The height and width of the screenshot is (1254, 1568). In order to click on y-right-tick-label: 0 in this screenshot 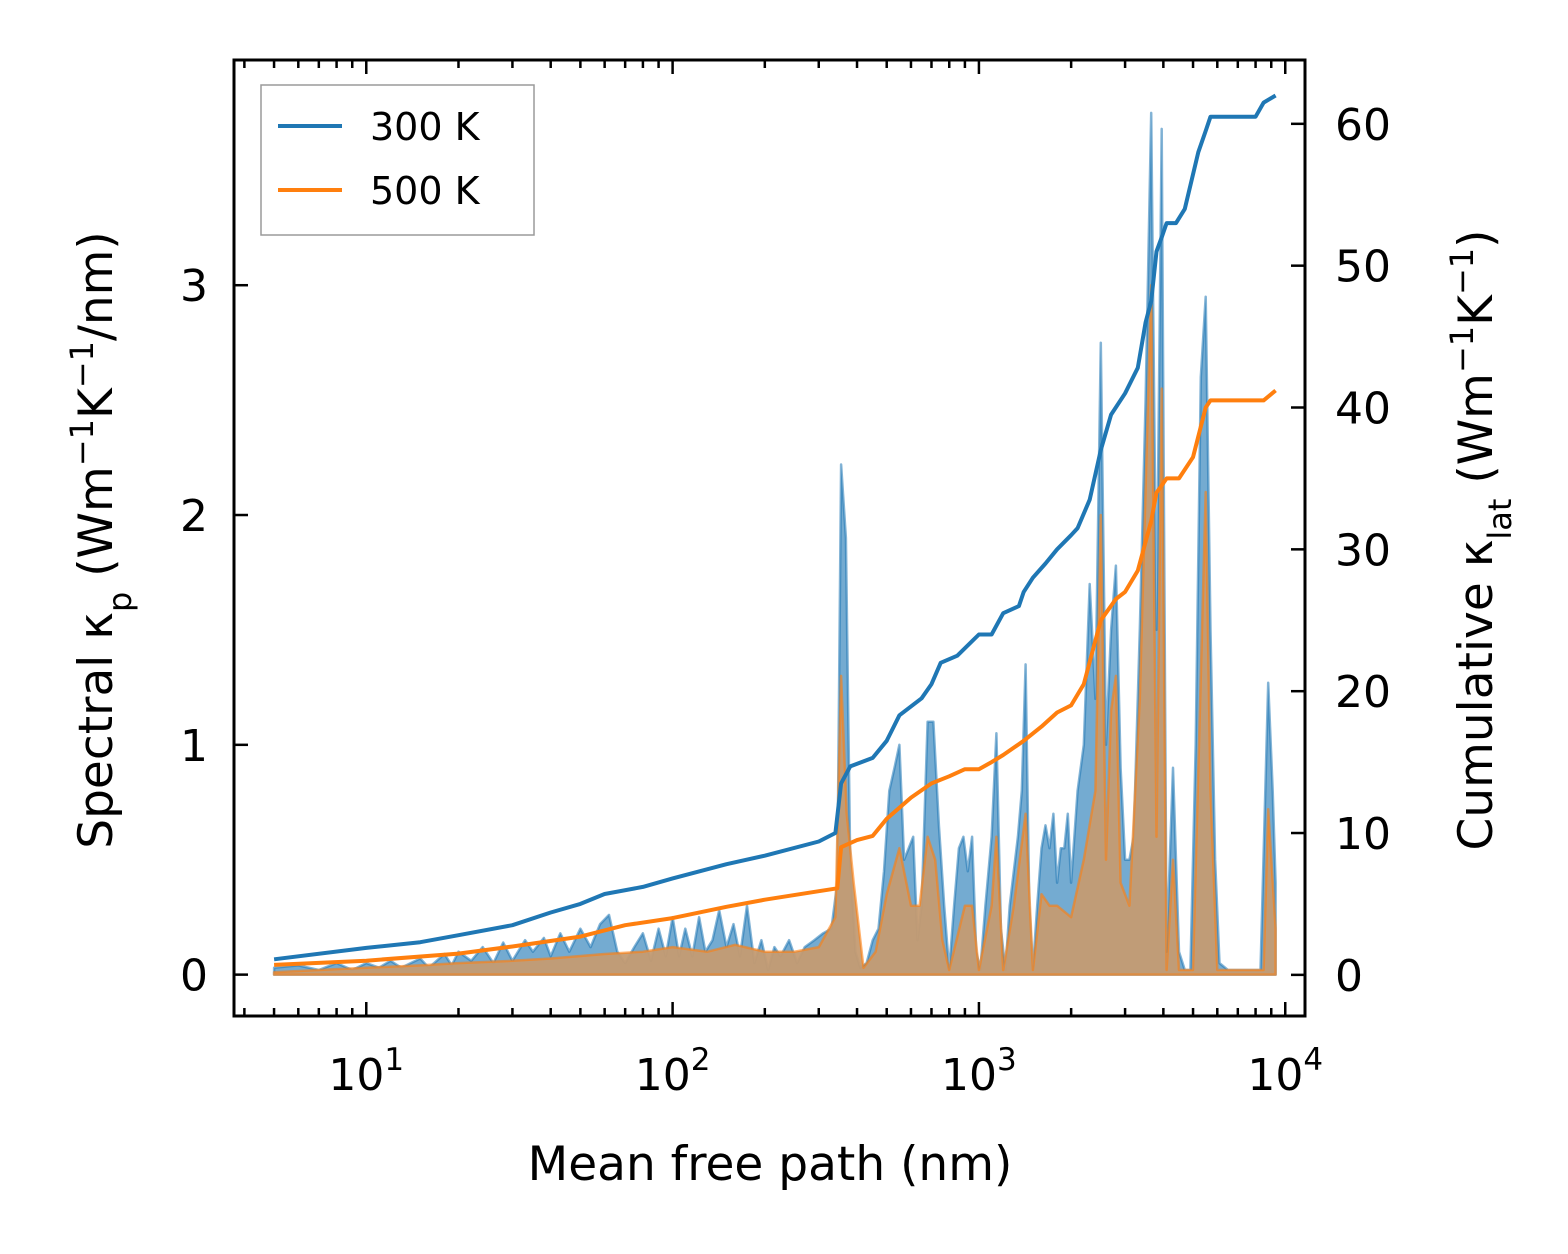, I will do `click(1349, 976)`.